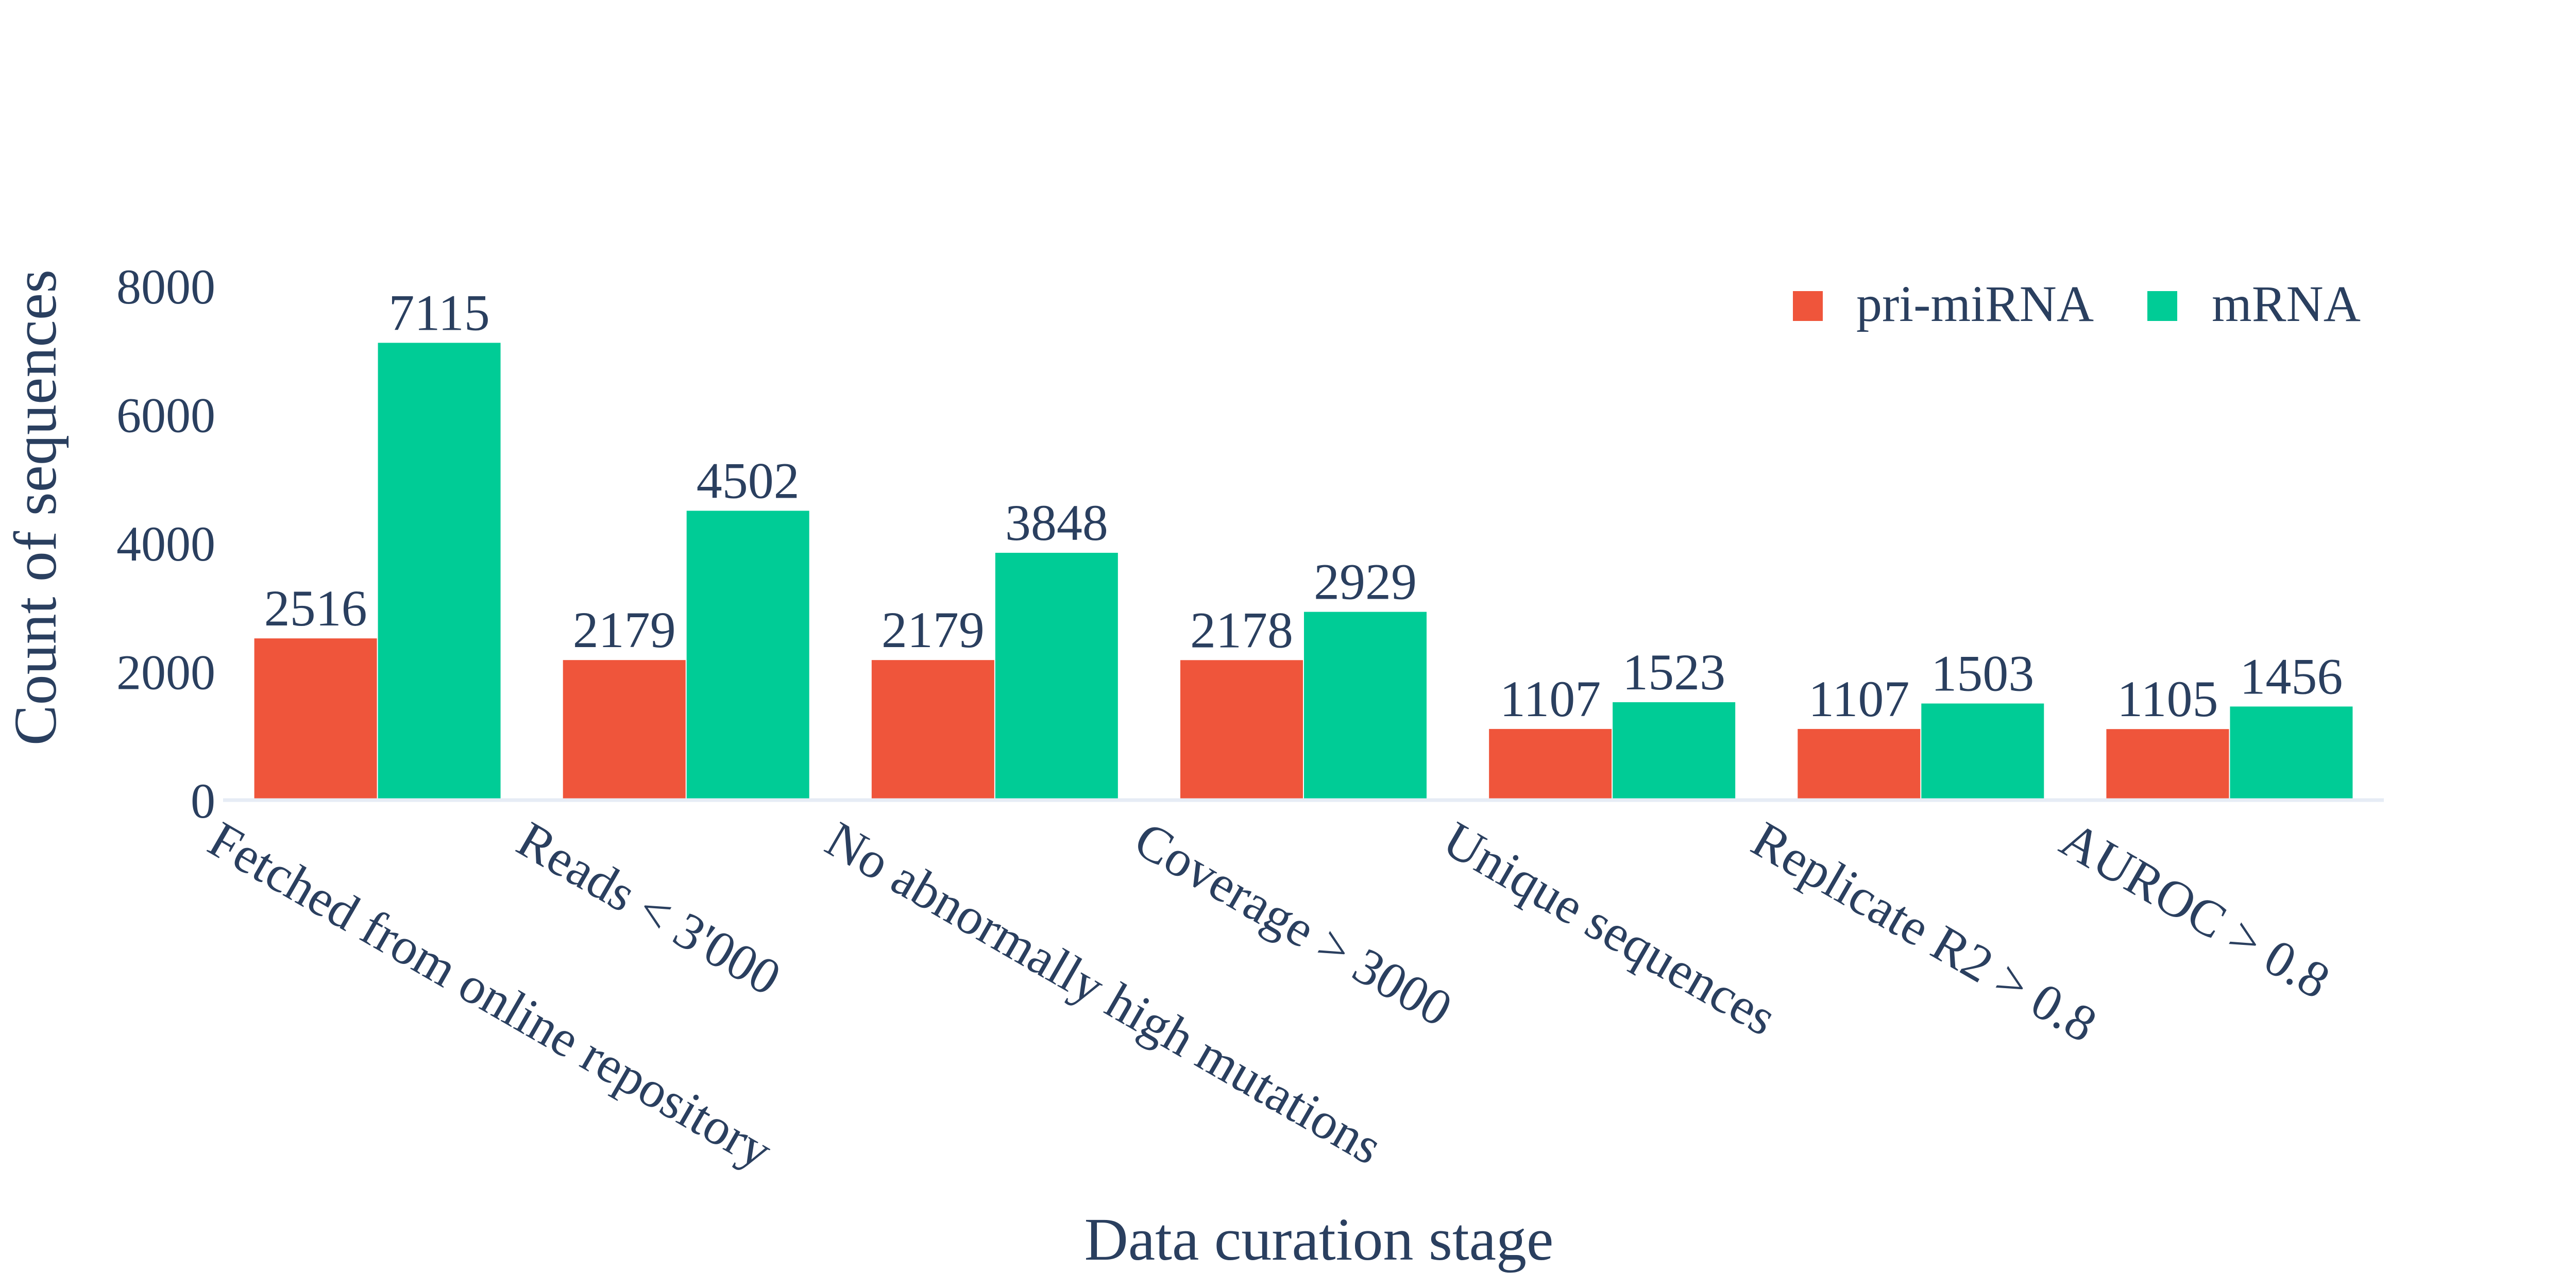 The width and height of the screenshot is (2576, 1288). What do you see at coordinates (203, 800) in the screenshot?
I see `y-tick-label-0: 0` at bounding box center [203, 800].